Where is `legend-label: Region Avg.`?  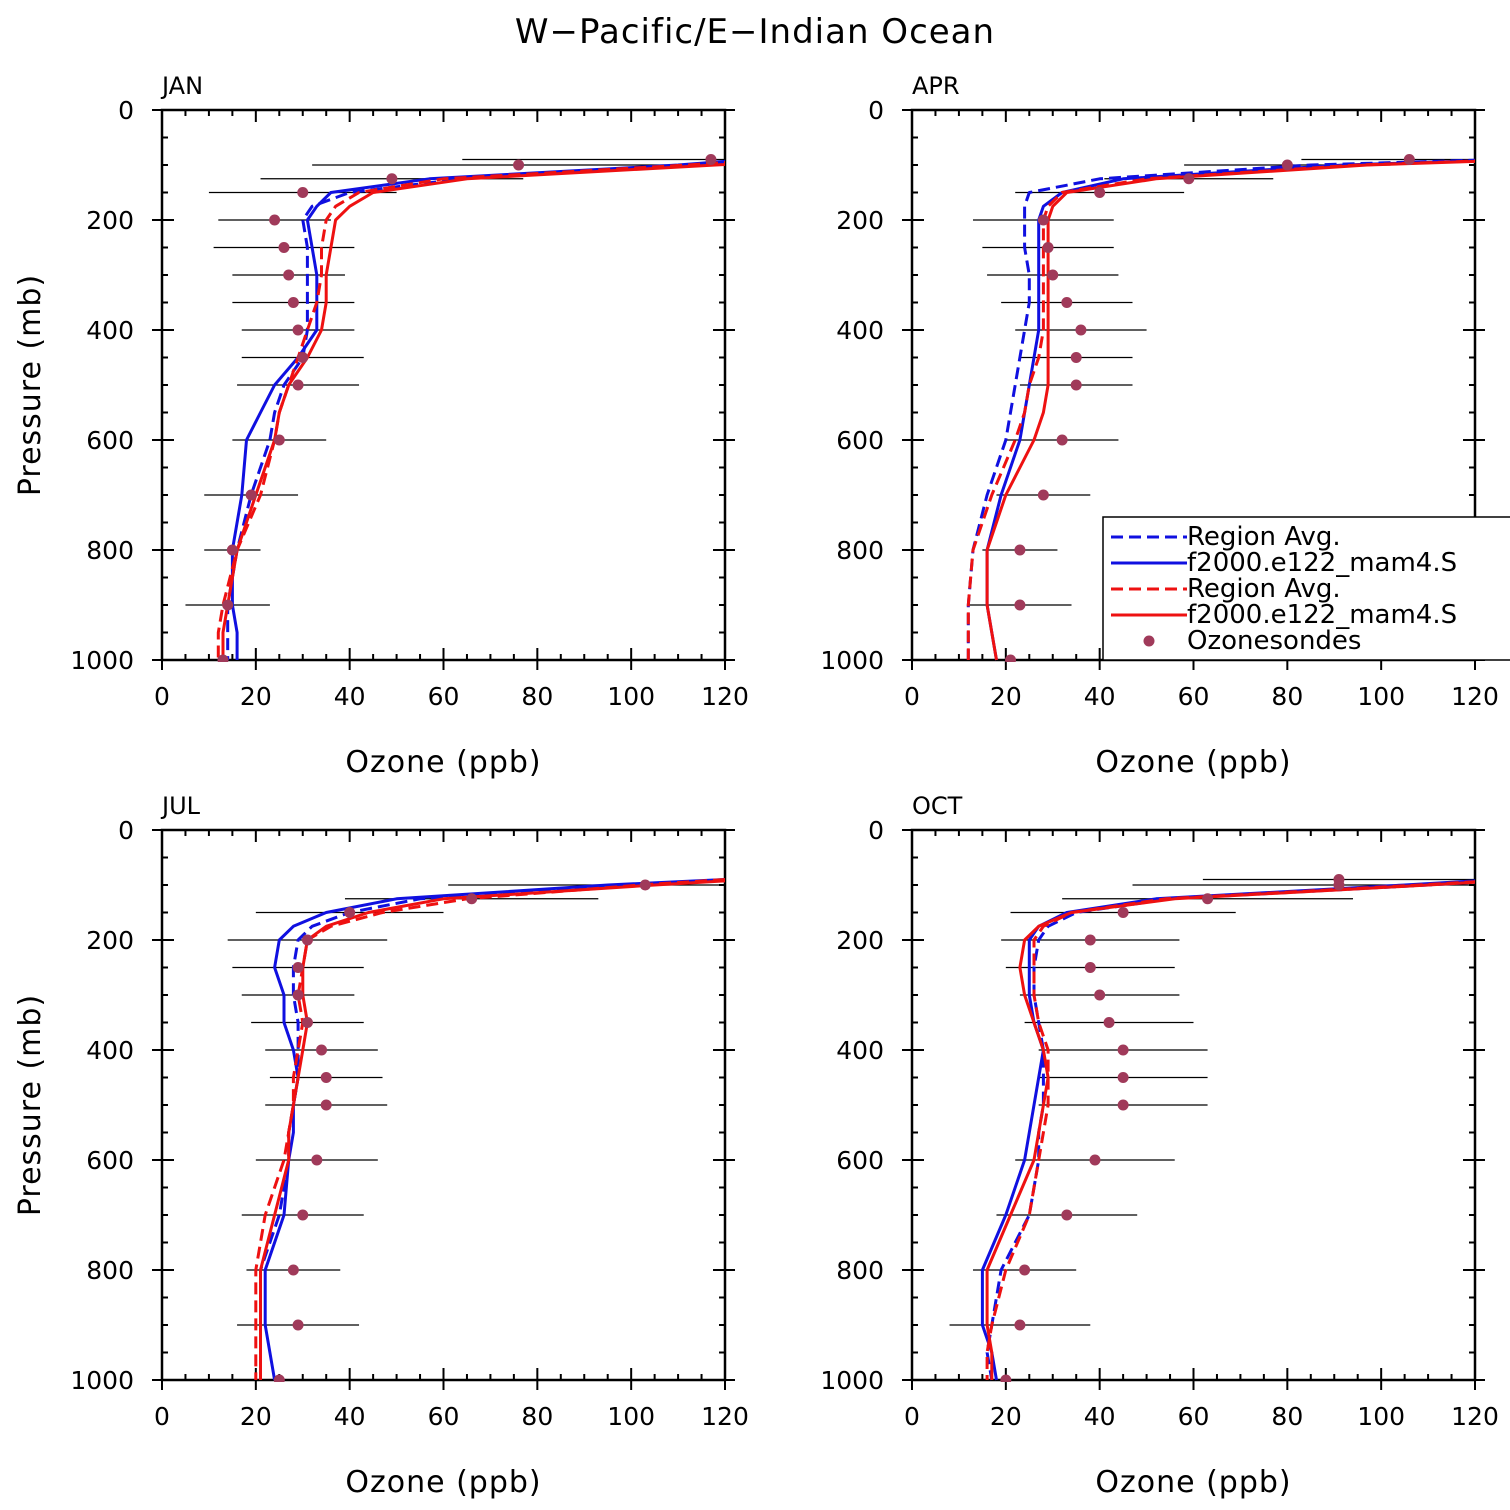
legend-label: Region Avg. is located at coordinates (1264, 589).